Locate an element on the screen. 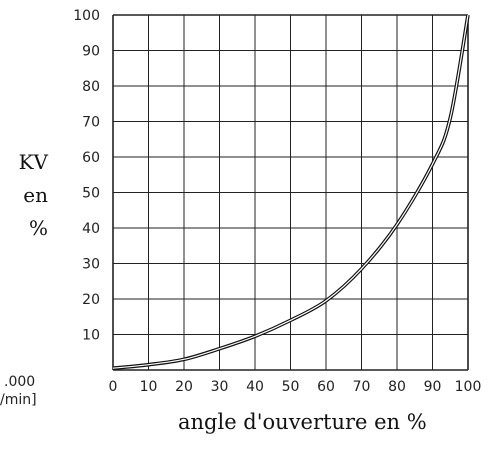 This screenshot has height=449, width=494. y-tick-label-70: 70 is located at coordinates (91, 123).